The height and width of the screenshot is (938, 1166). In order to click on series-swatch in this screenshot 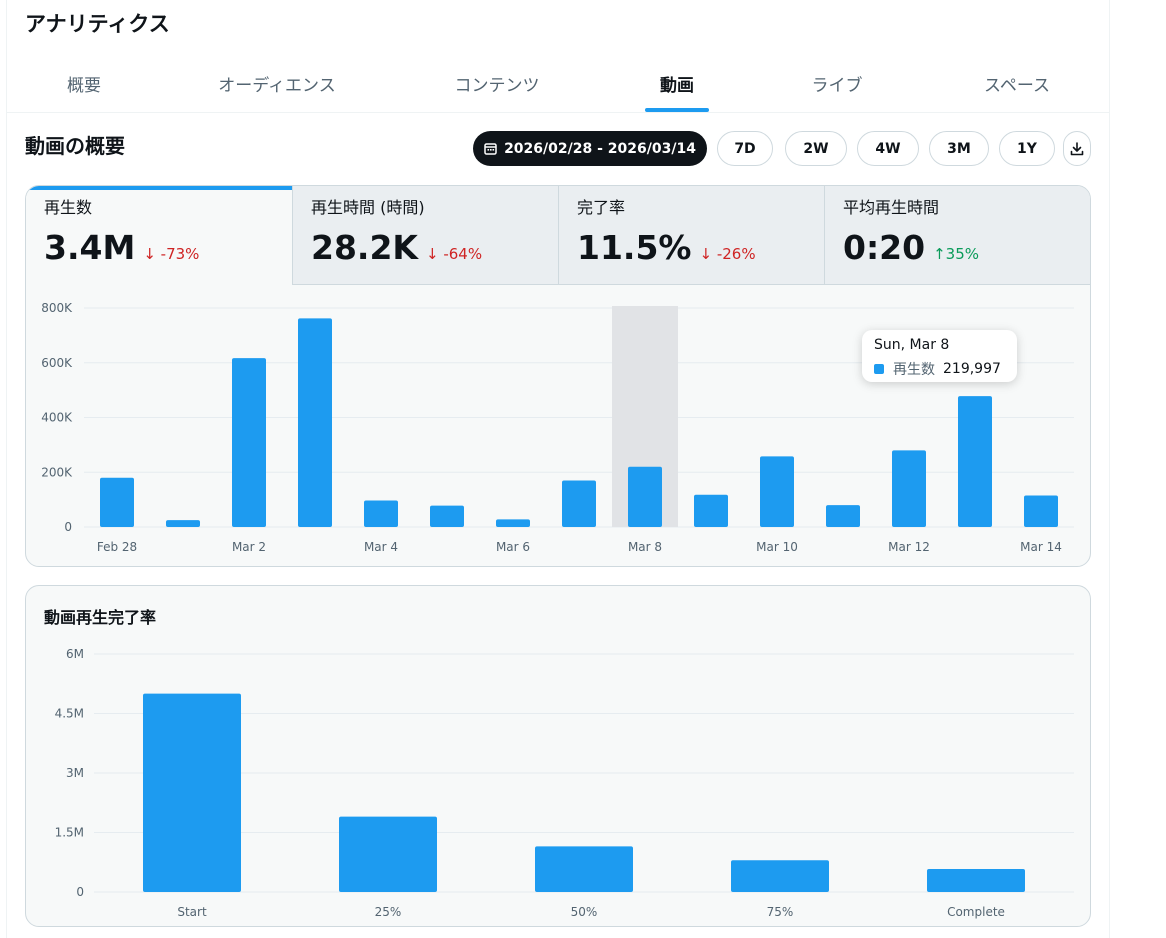, I will do `click(879, 369)`.